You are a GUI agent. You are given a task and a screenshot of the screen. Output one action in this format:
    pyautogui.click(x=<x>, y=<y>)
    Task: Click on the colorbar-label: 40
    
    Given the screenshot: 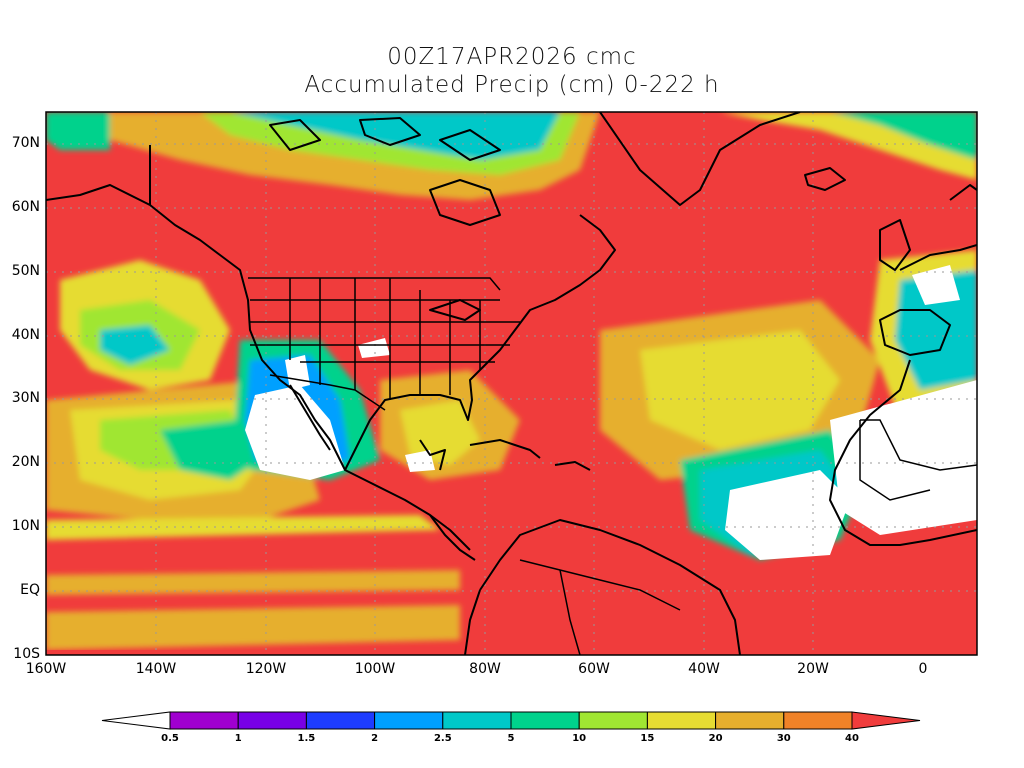 What is the action you would take?
    pyautogui.click(x=852, y=738)
    